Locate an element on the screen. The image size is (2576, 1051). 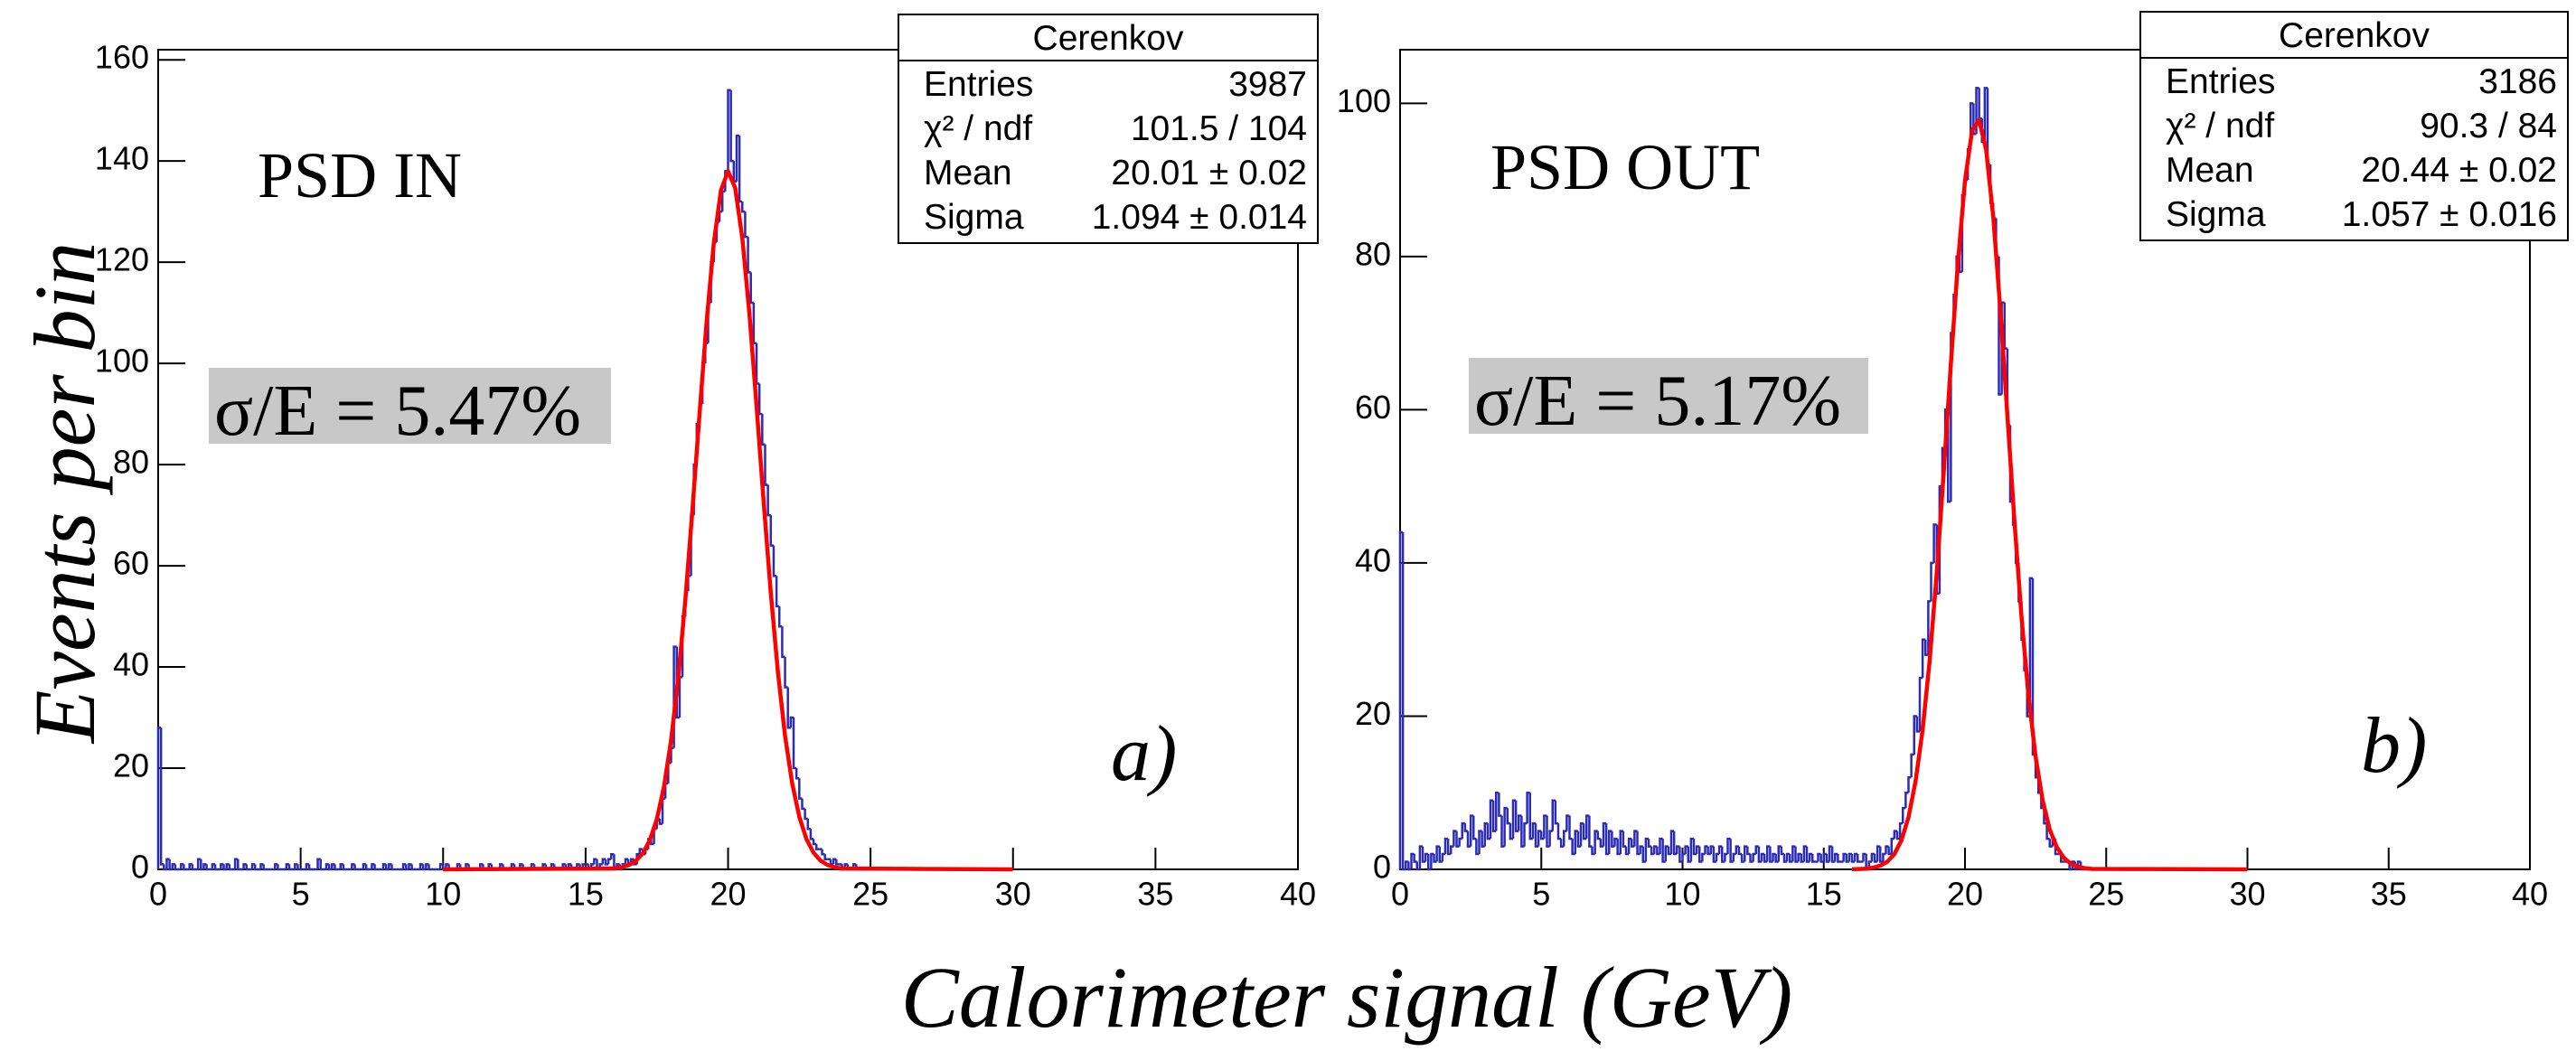
fit-curve is located at coordinates (728, 520).